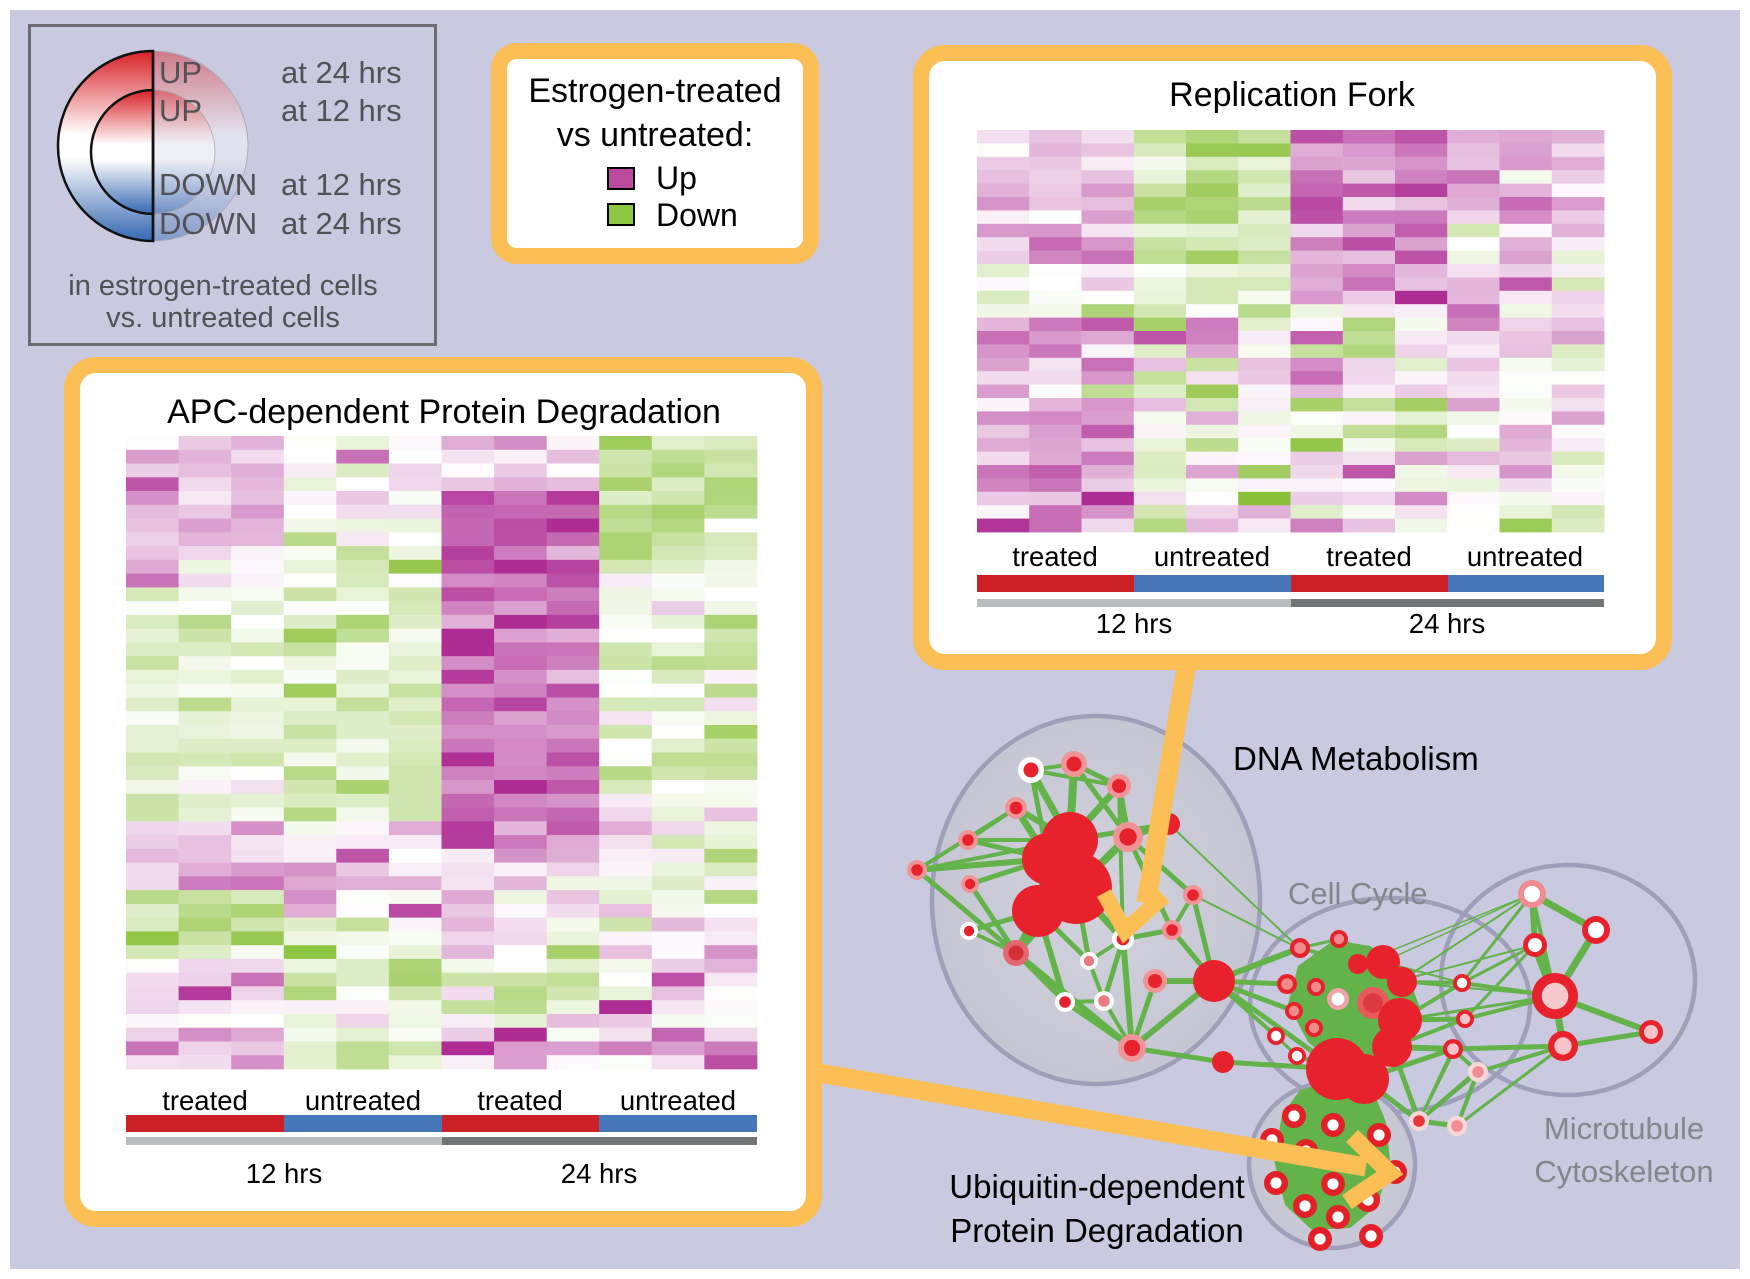 This screenshot has width=1750, height=1279. Describe the element at coordinates (655, 135) in the screenshot. I see `svg-text: vs untreated:` at that location.